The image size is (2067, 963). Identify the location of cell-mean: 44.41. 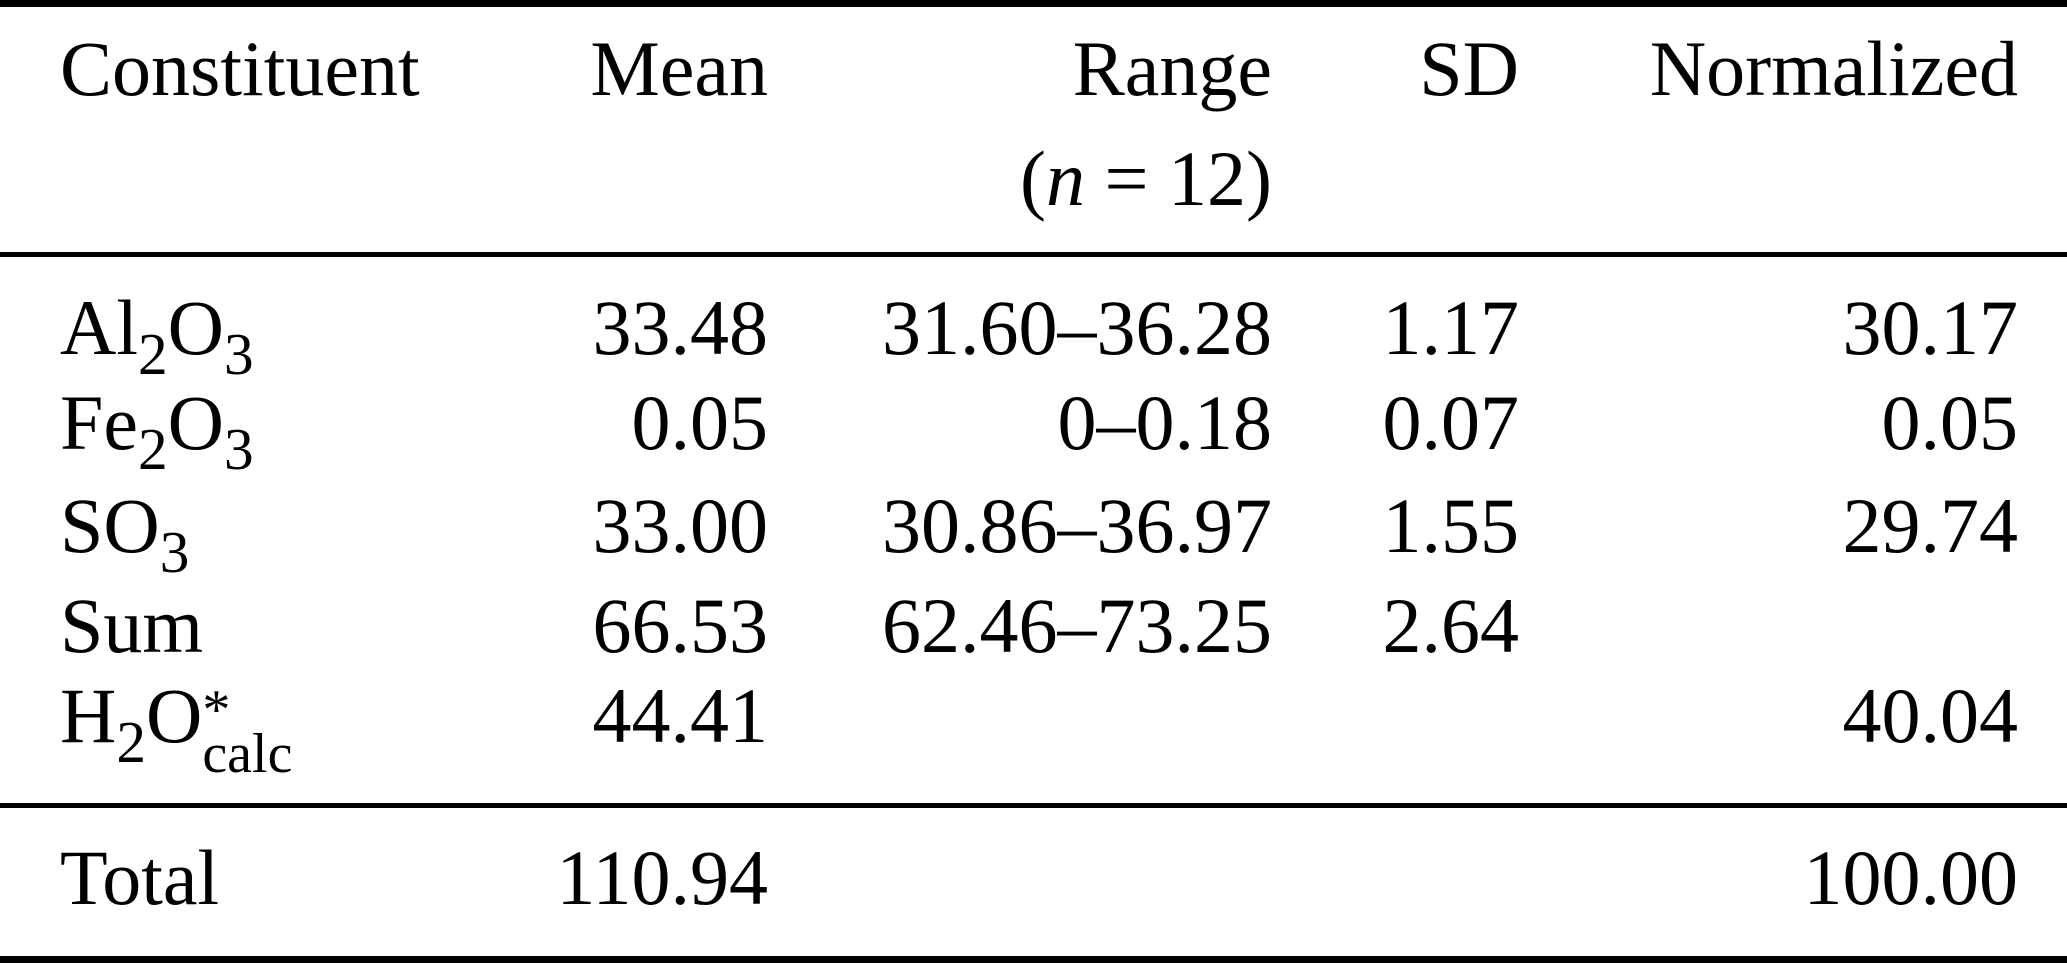
(680, 715).